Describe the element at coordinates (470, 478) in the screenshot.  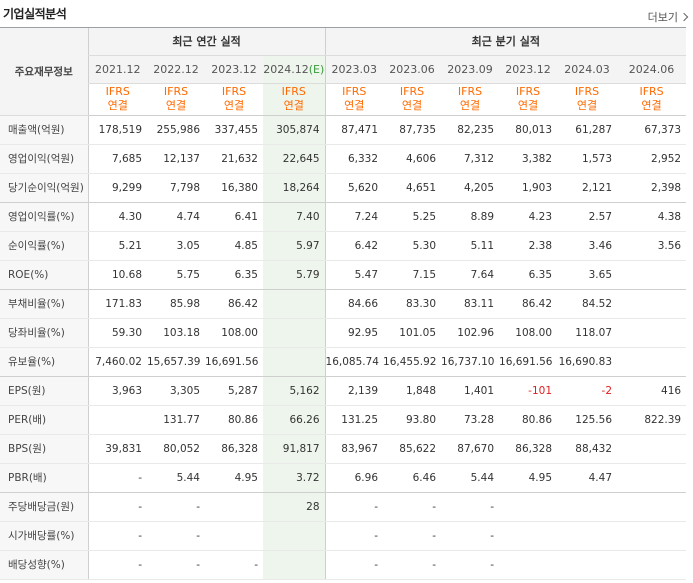
I see `value-cell: 5.44` at that location.